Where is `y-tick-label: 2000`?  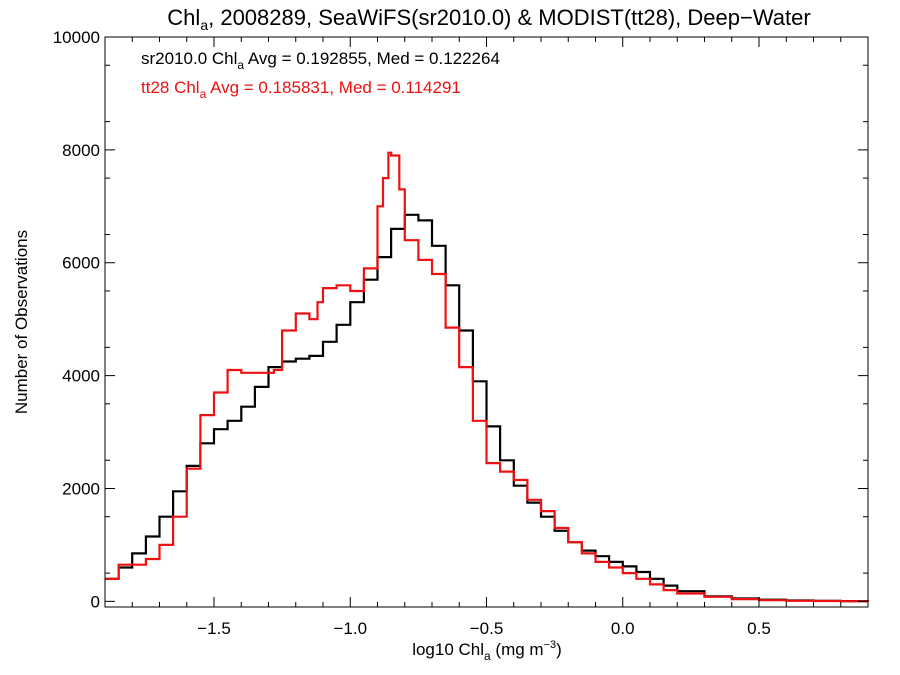 y-tick-label: 2000 is located at coordinates (81, 488).